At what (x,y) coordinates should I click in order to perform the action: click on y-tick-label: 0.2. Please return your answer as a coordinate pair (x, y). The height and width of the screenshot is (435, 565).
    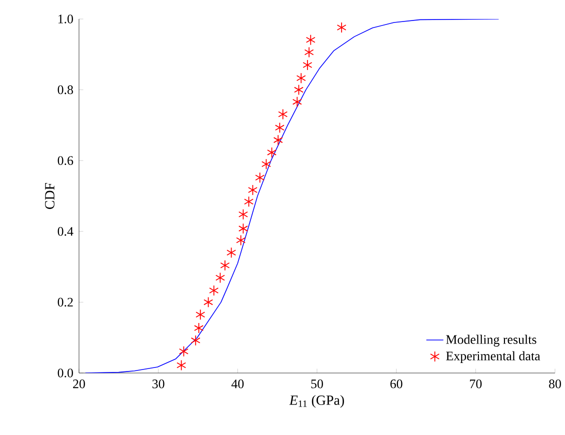
    Looking at the image, I should click on (65, 302).